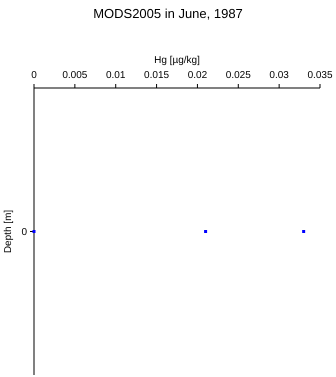  Describe the element at coordinates (34, 75) in the screenshot. I see `x-tick-label: 0` at that location.